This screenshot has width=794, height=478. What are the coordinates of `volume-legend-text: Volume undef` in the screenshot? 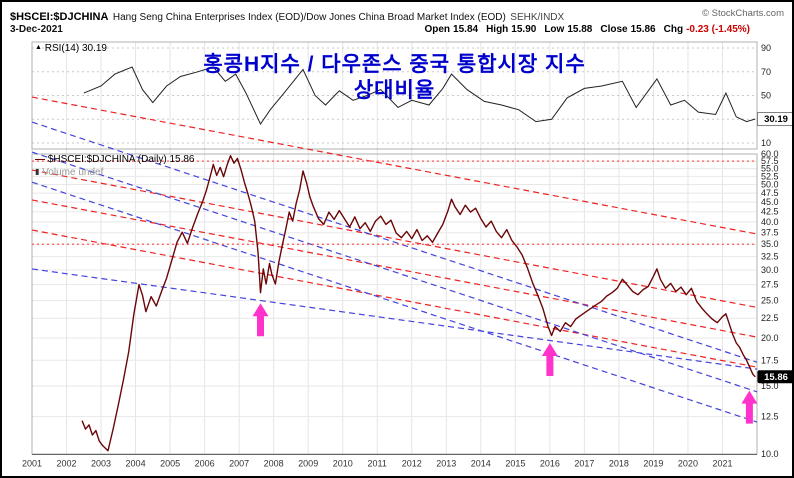 It's located at (73, 172).